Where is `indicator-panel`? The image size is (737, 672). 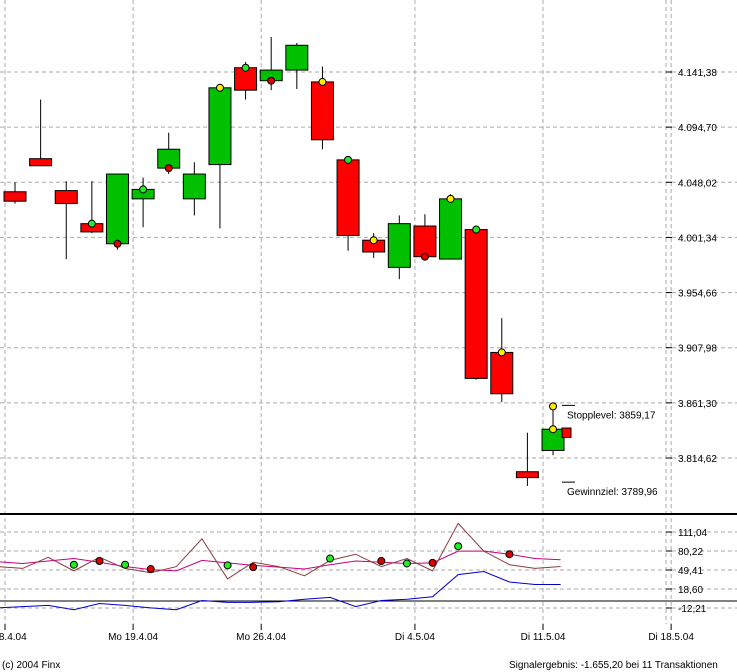
indicator-panel is located at coordinates (280, 566).